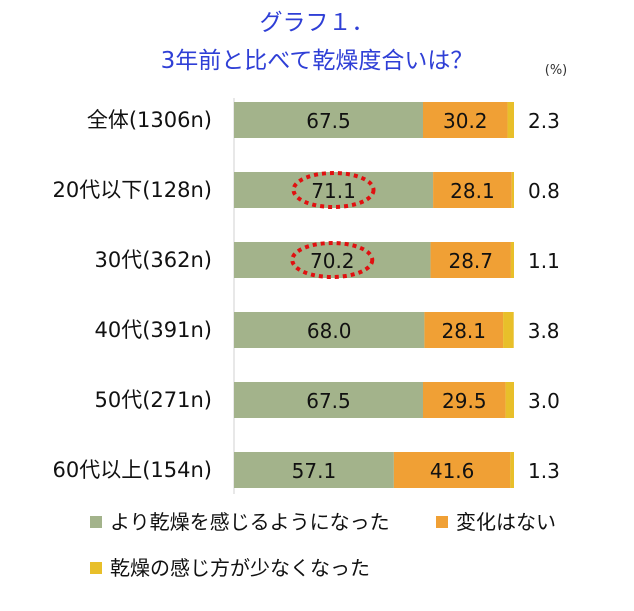 The width and height of the screenshot is (634, 611). I want to click on data-label: 0.8, so click(544, 191).